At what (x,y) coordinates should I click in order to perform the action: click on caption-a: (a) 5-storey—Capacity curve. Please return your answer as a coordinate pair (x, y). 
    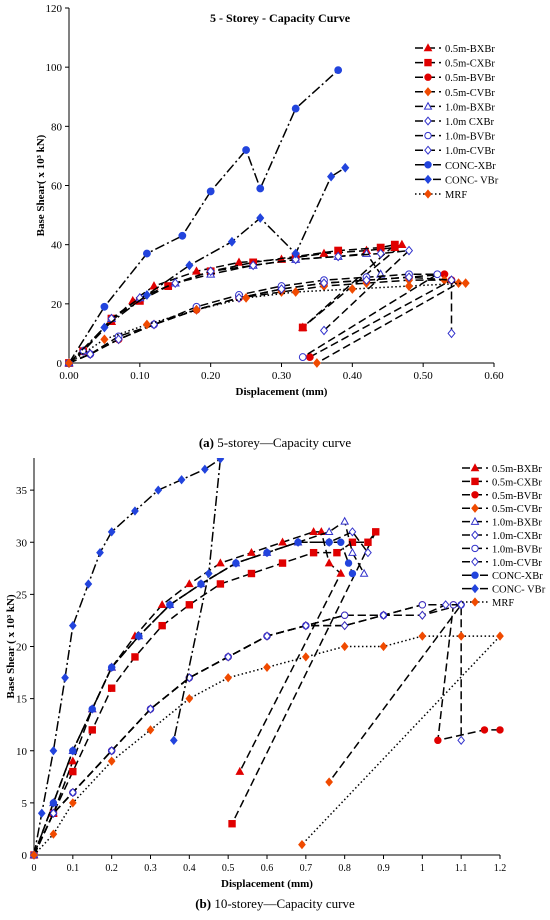
    Looking at the image, I should click on (275, 443).